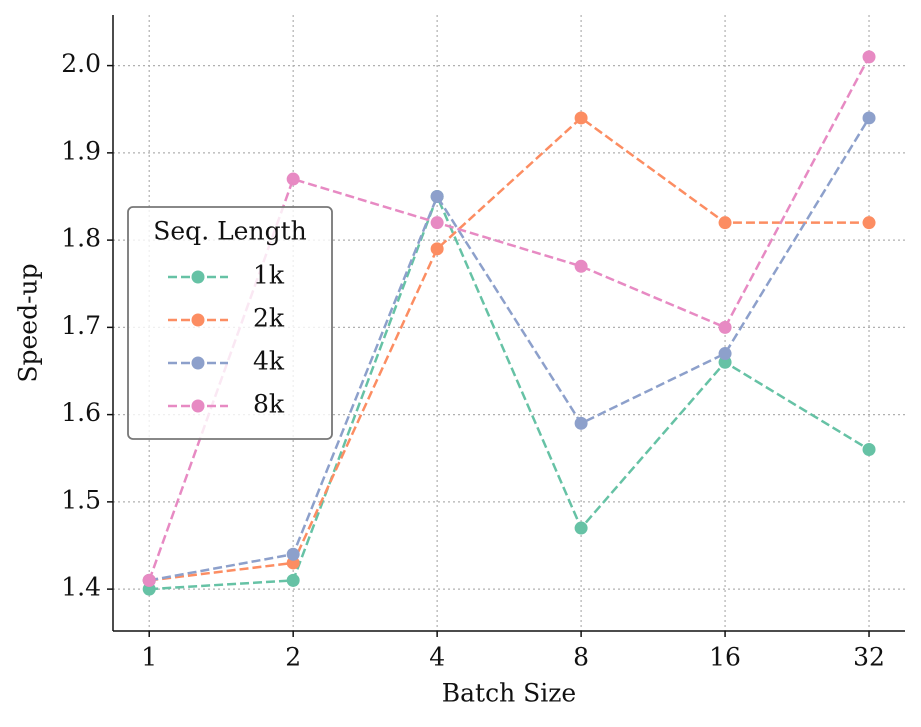  I want to click on legend-title: Seq. Length, so click(229, 231).